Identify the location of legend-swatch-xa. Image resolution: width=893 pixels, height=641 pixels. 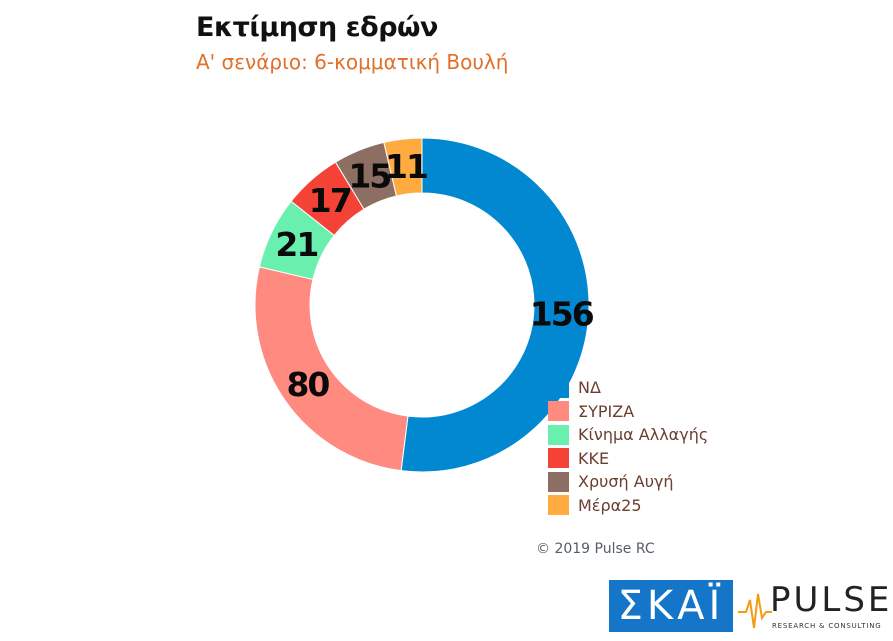
(558, 481).